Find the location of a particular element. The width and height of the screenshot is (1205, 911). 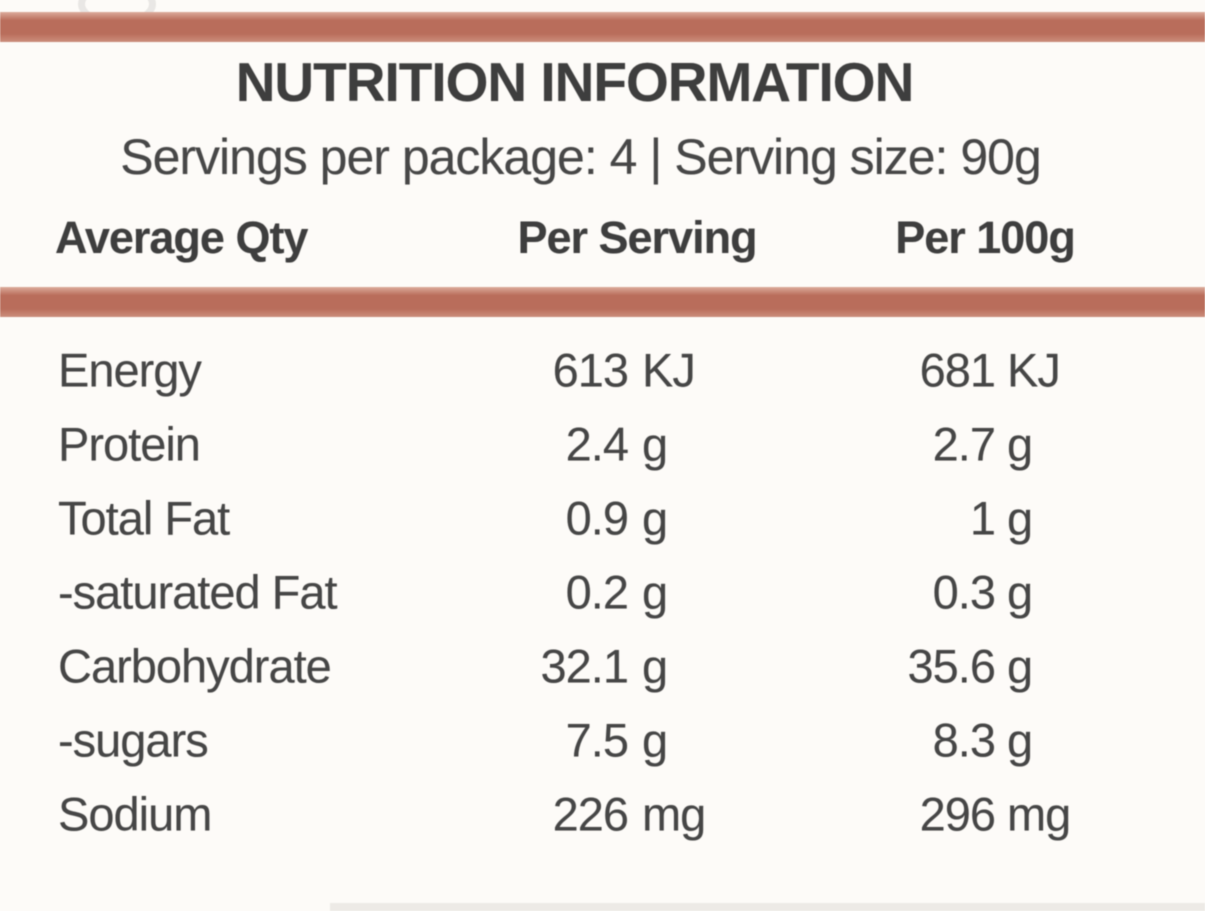

per-serving-value: 7.5 is located at coordinates (597, 740).